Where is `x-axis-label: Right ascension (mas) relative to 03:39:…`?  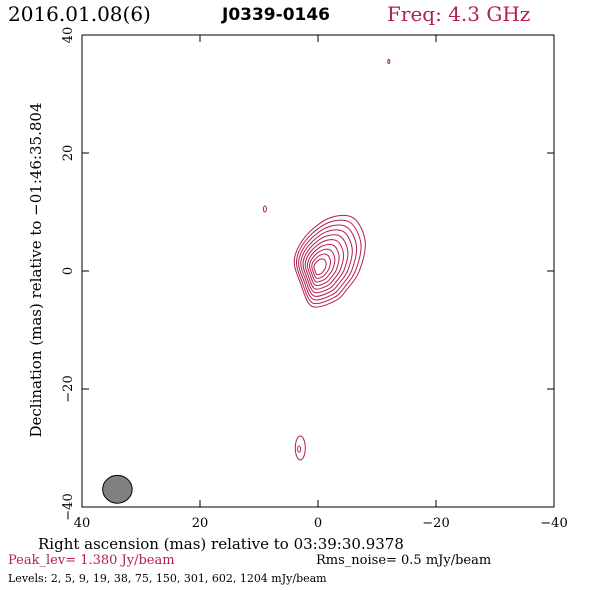 x-axis-label: Right ascension (mas) relative to 03:39:… is located at coordinates (221, 544).